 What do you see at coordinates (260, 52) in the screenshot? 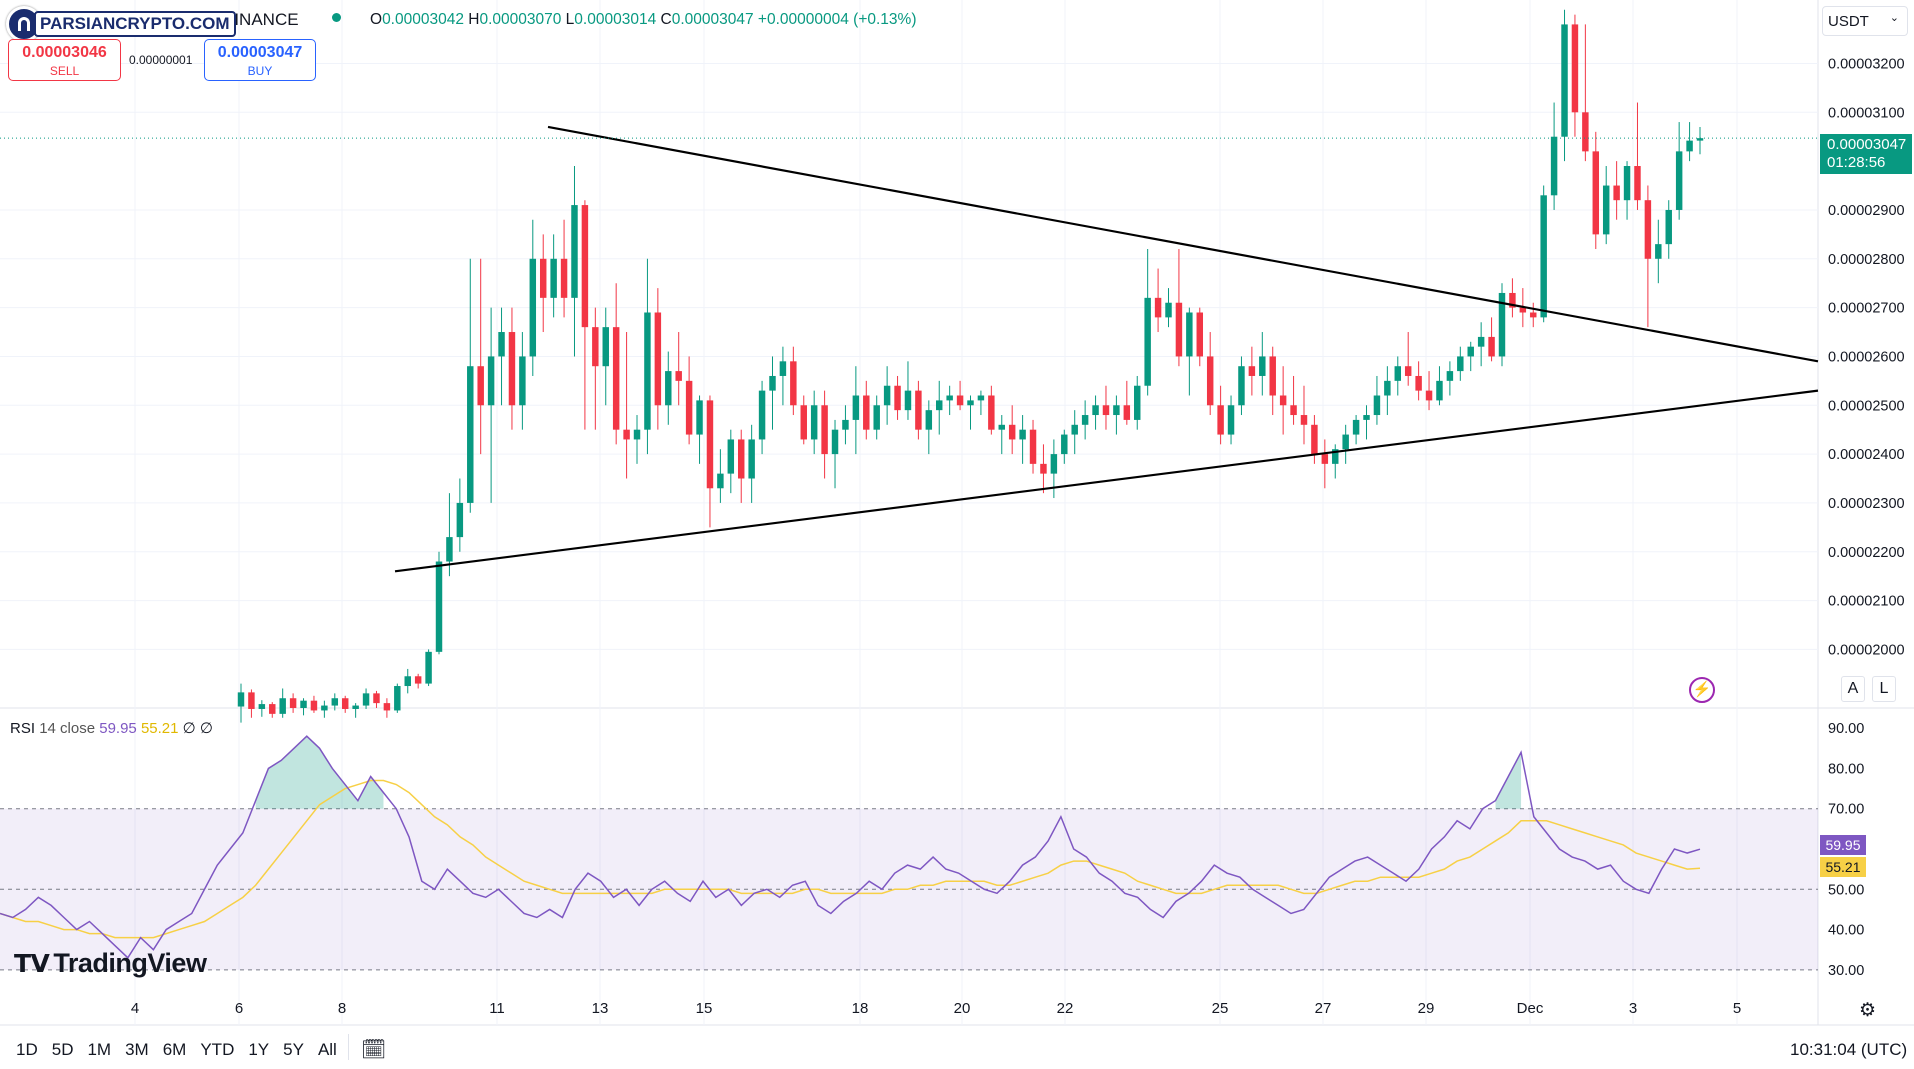
I see `buy-price: 0.00003047` at bounding box center [260, 52].